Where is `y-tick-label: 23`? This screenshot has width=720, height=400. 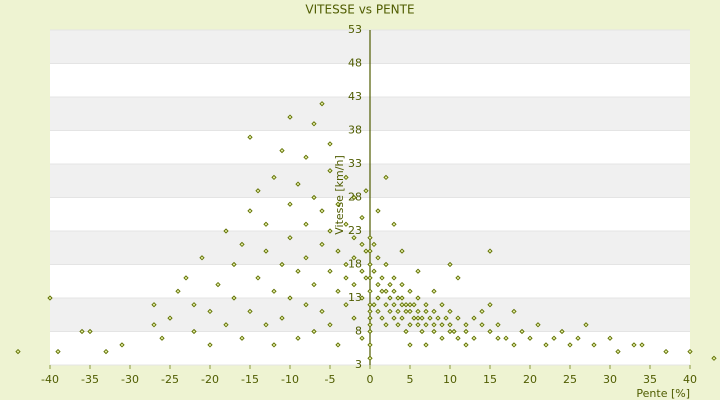 y-tick-label: 23 is located at coordinates (355, 230).